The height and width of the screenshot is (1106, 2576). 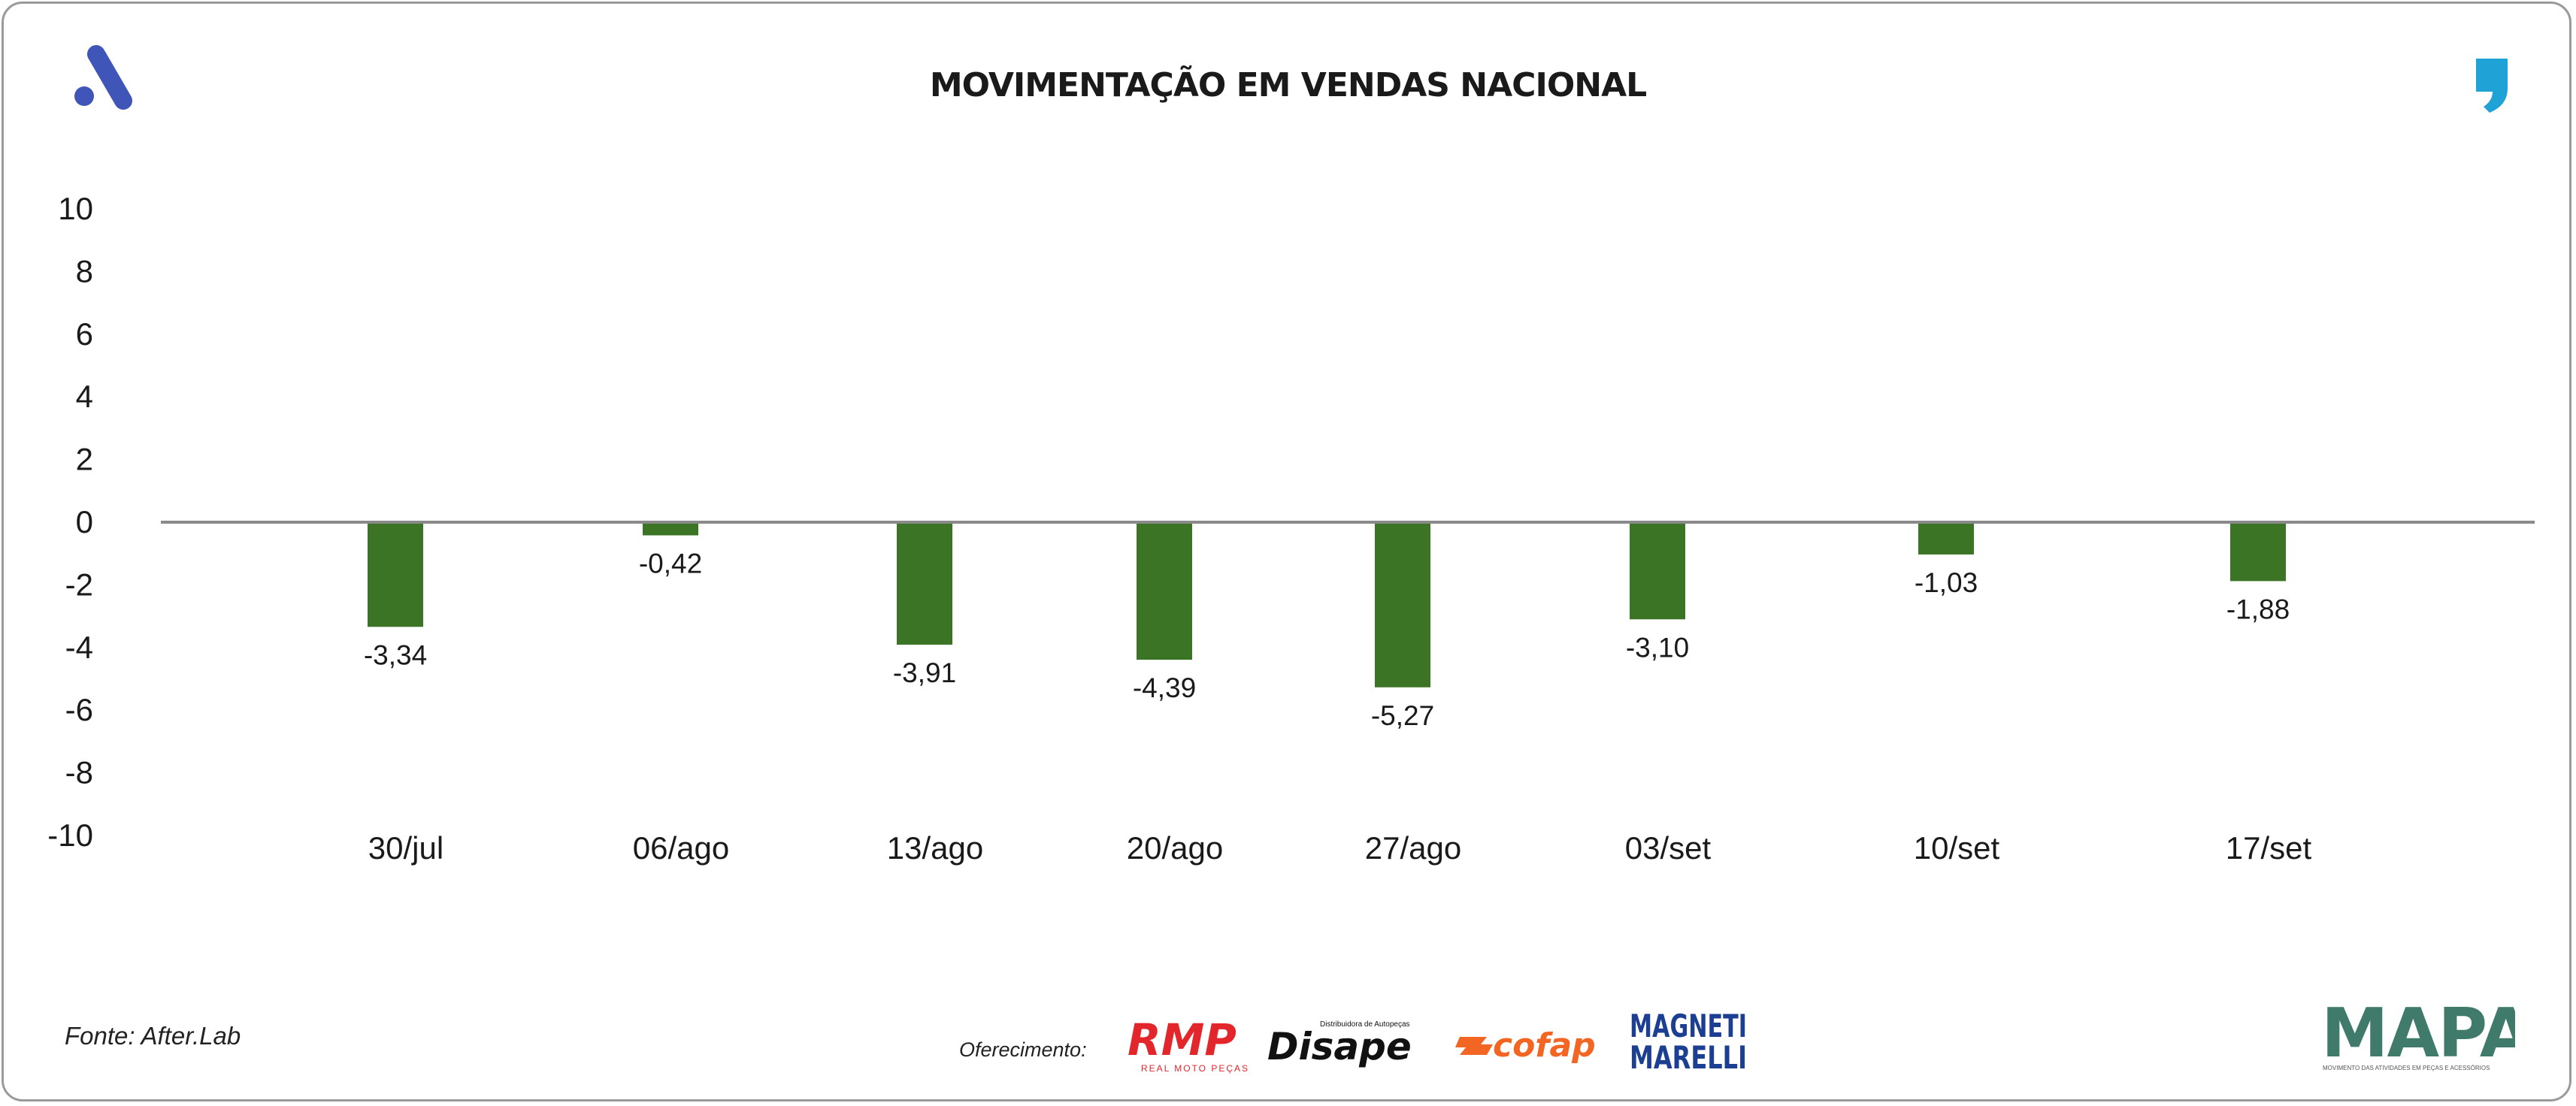 I want to click on rmp-logo-text: RMP, so click(x=1182, y=1041).